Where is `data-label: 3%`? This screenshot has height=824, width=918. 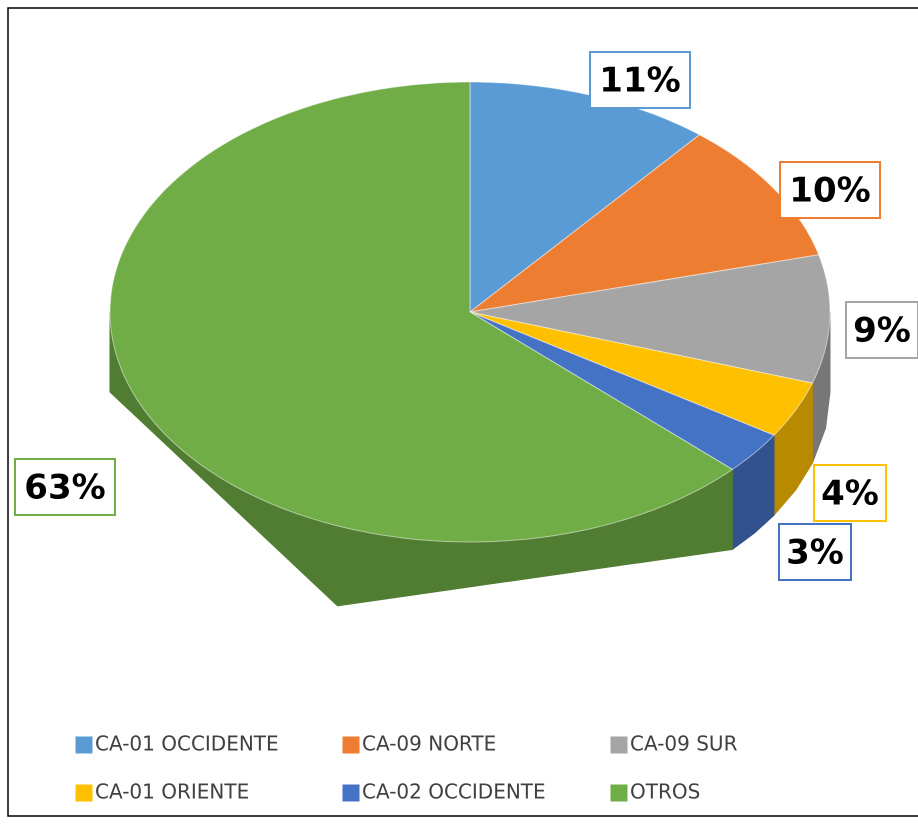
data-label: 3% is located at coordinates (815, 553).